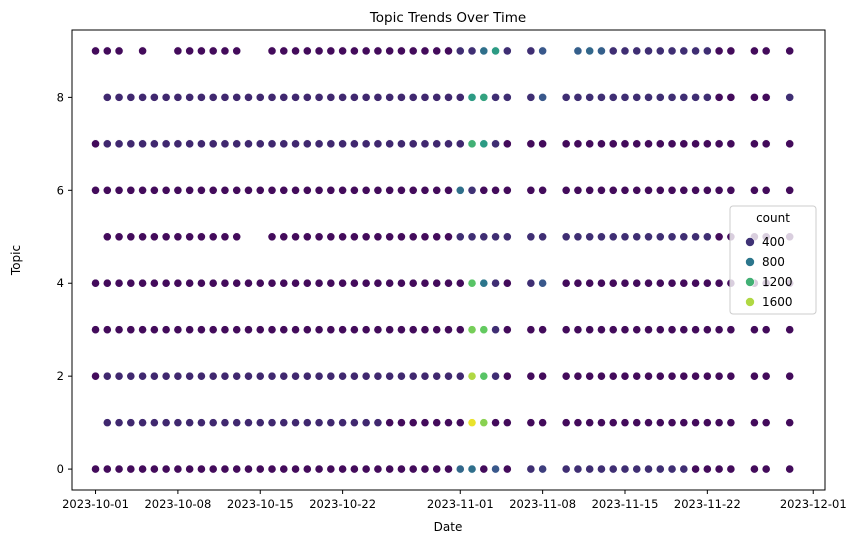 Image resolution: width=862 pixels, height=545 pixels. Describe the element at coordinates (60, 469) in the screenshot. I see `y-tick-label: 0` at that location.